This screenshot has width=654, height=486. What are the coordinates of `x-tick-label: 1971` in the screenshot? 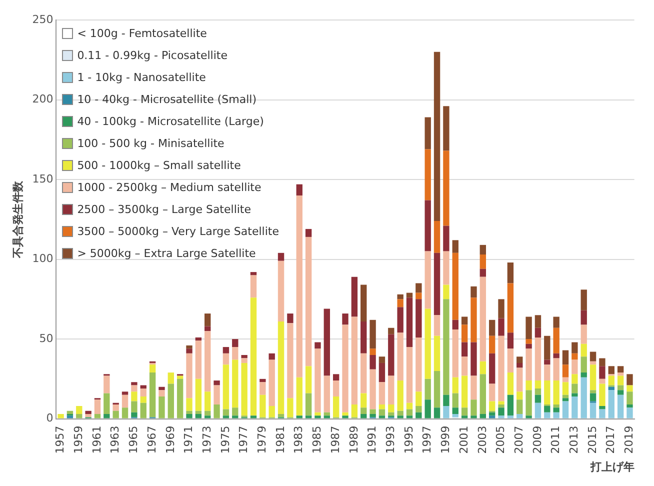 It's located at (189, 440).